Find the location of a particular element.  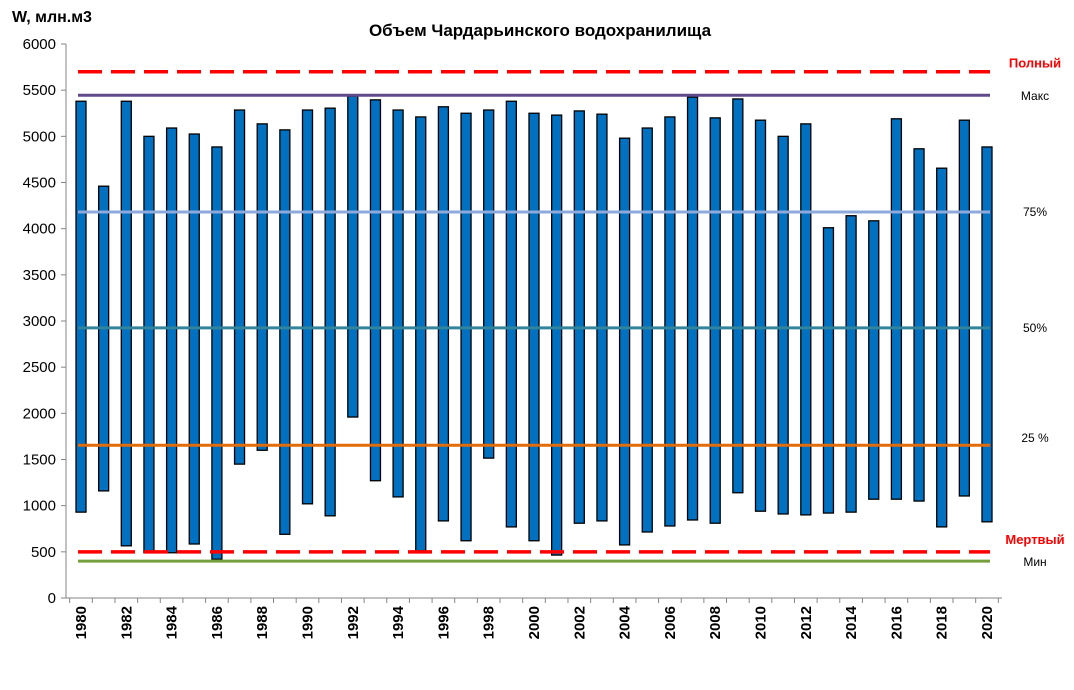

bar-1986 is located at coordinates (217, 353).